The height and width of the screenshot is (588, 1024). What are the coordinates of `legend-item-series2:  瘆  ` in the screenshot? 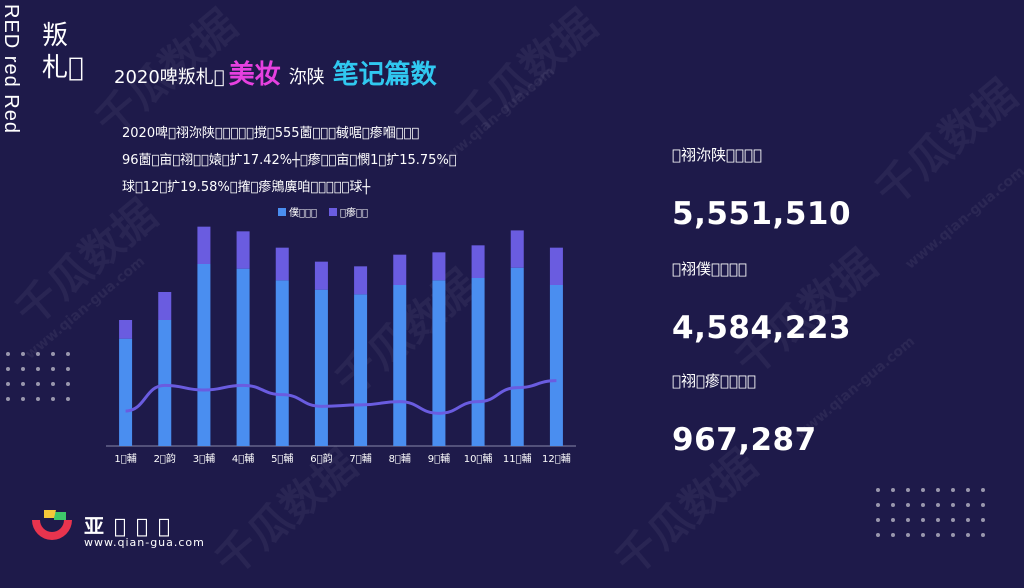 It's located at (348, 211).